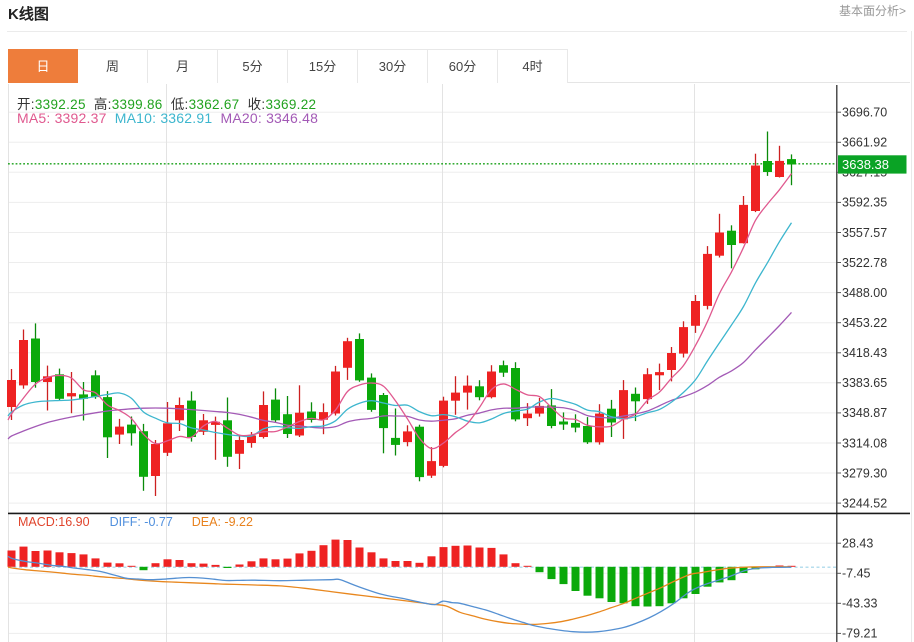  I want to click on svg-text: 3488.00, so click(864, 293).